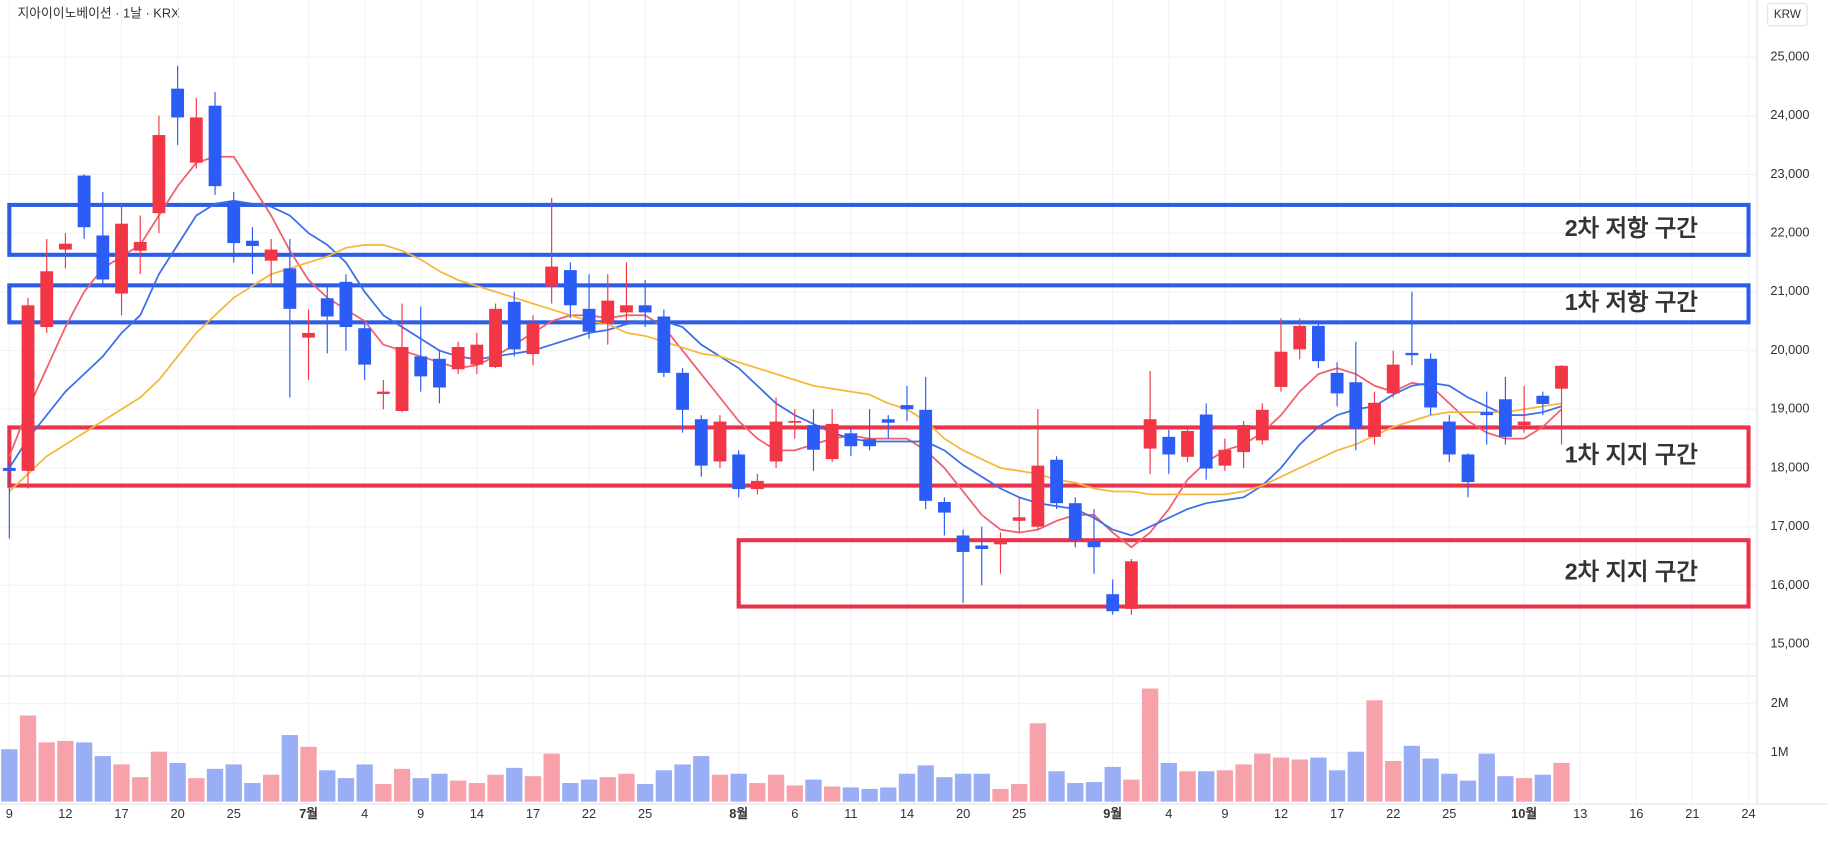 The image size is (1827, 843). What do you see at coordinates (589, 813) in the screenshot?
I see `x-tick-label: 22` at bounding box center [589, 813].